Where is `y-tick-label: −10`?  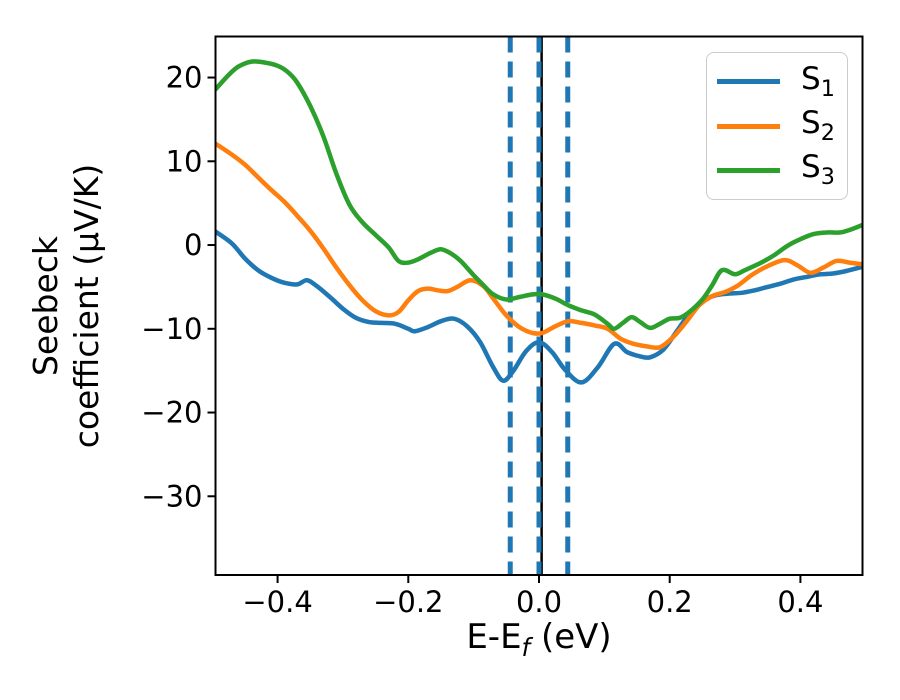 y-tick-label: −10 is located at coordinates (171, 329).